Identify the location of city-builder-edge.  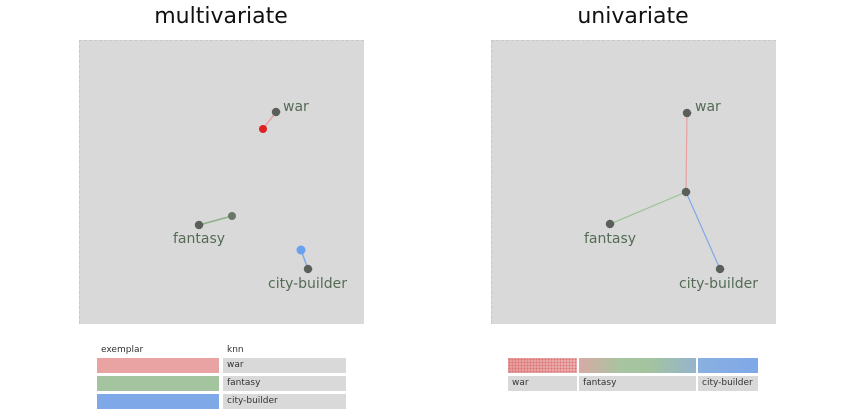
(703, 230).